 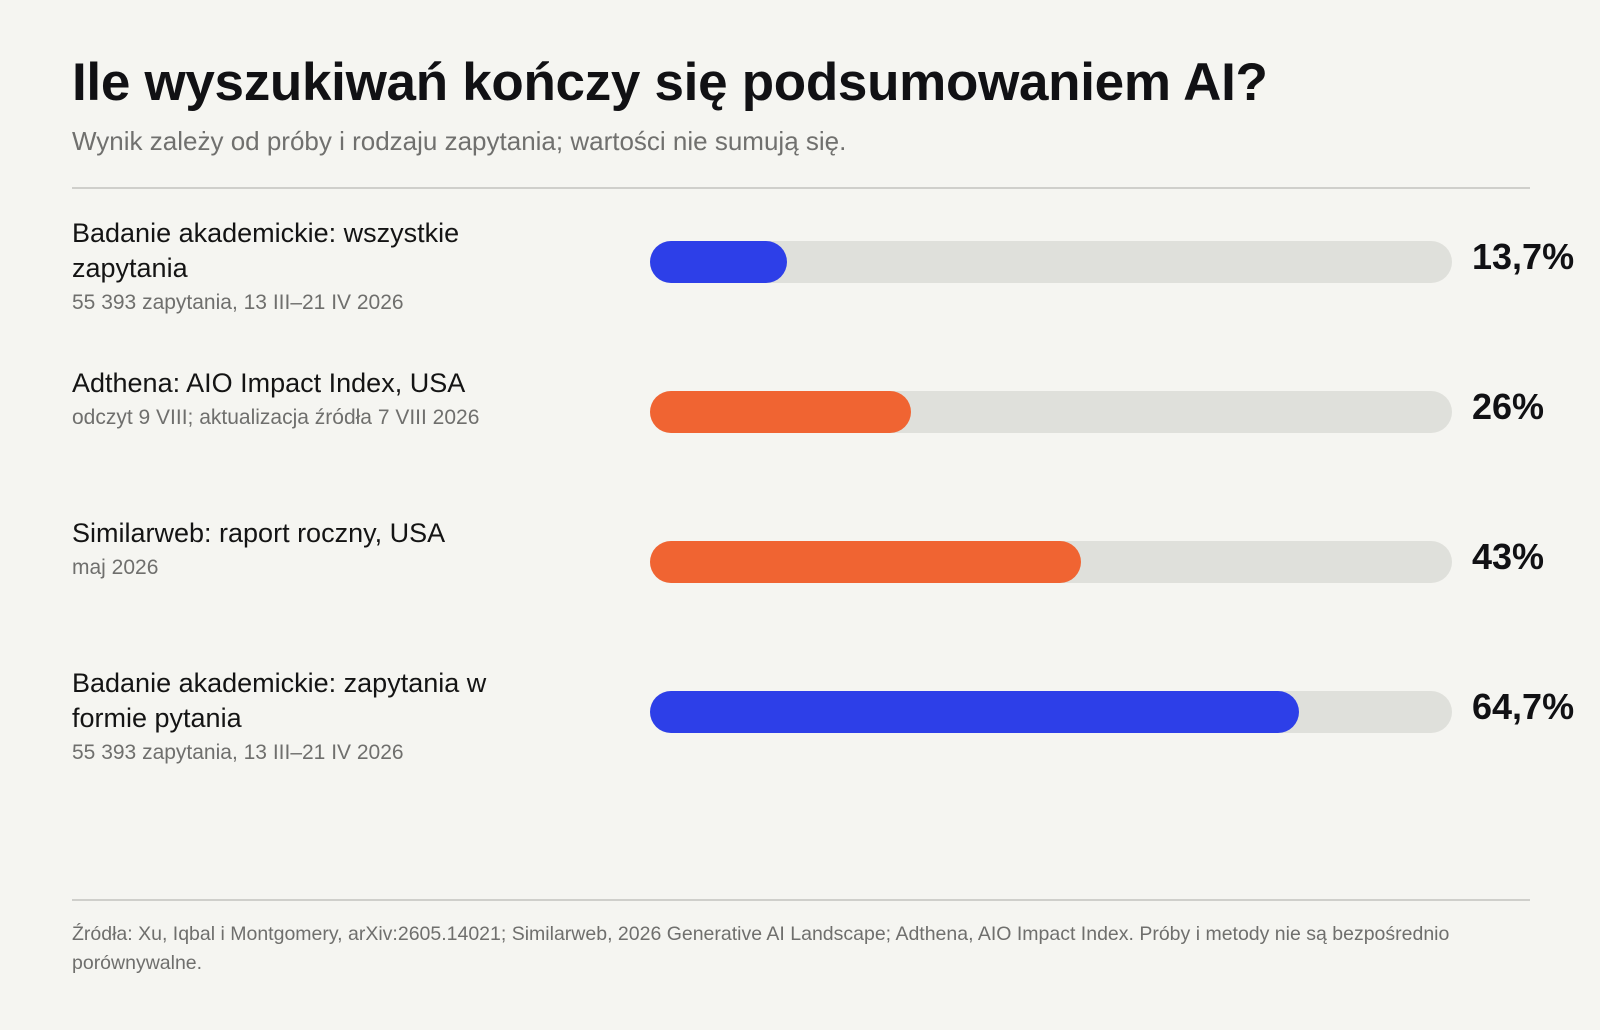 What do you see at coordinates (1523, 706) in the screenshot?
I see `value-label: 64,7%` at bounding box center [1523, 706].